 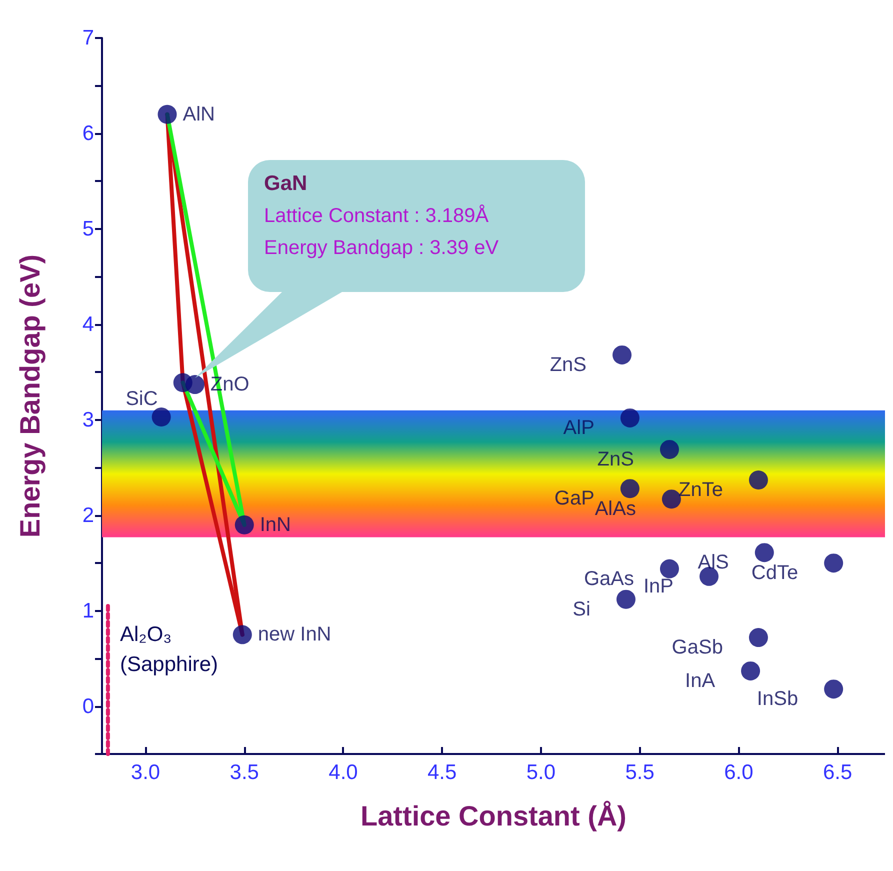 I want to click on y-tick-label: 2, so click(x=88, y=515).